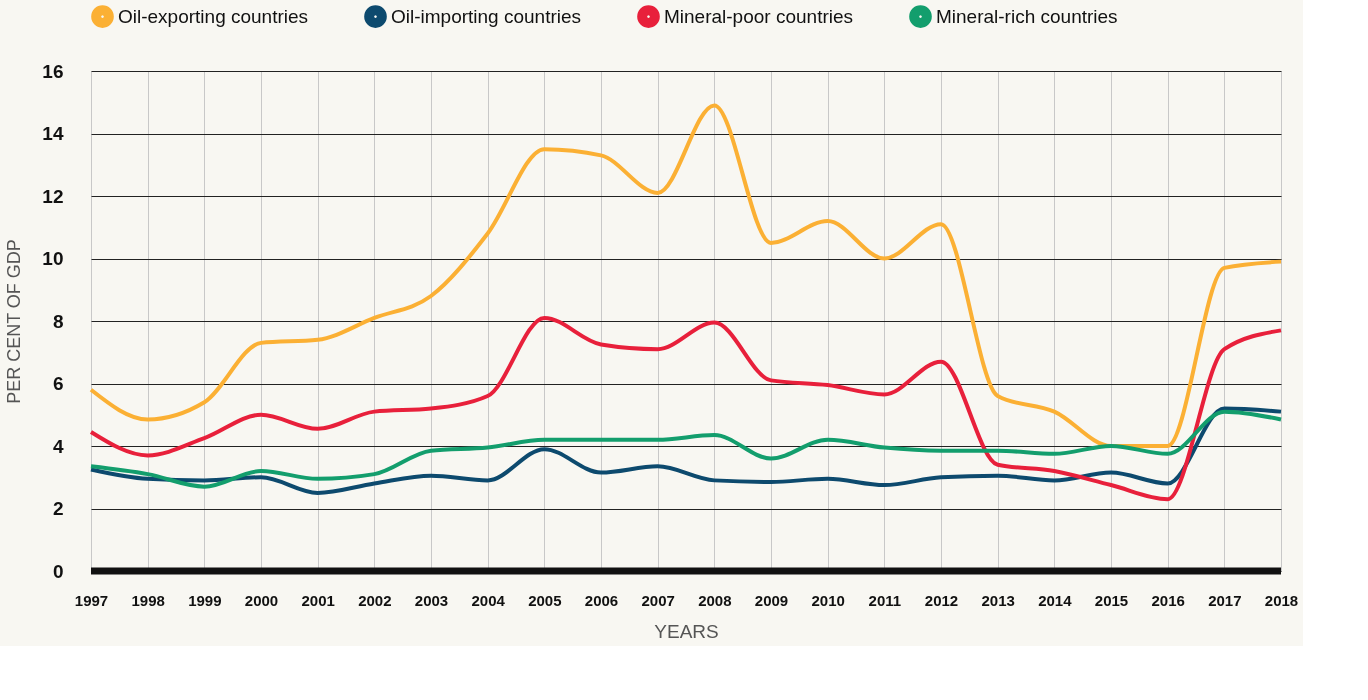  What do you see at coordinates (1027, 16) in the screenshot?
I see `legend-label: Mineral-rich countries` at bounding box center [1027, 16].